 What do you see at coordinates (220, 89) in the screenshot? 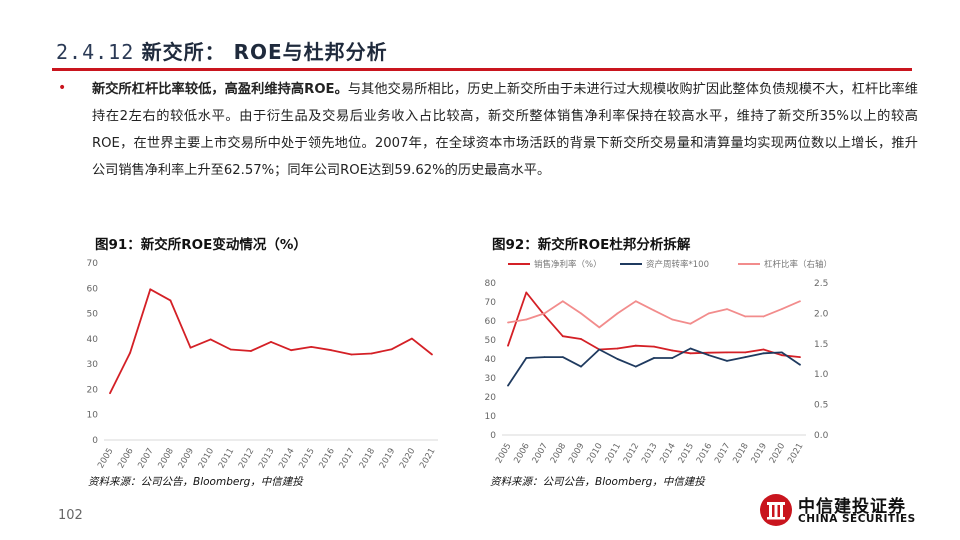
I see `body-lead: 新交所杠杆比率较低，高盈利维持高ROE。` at bounding box center [220, 89].